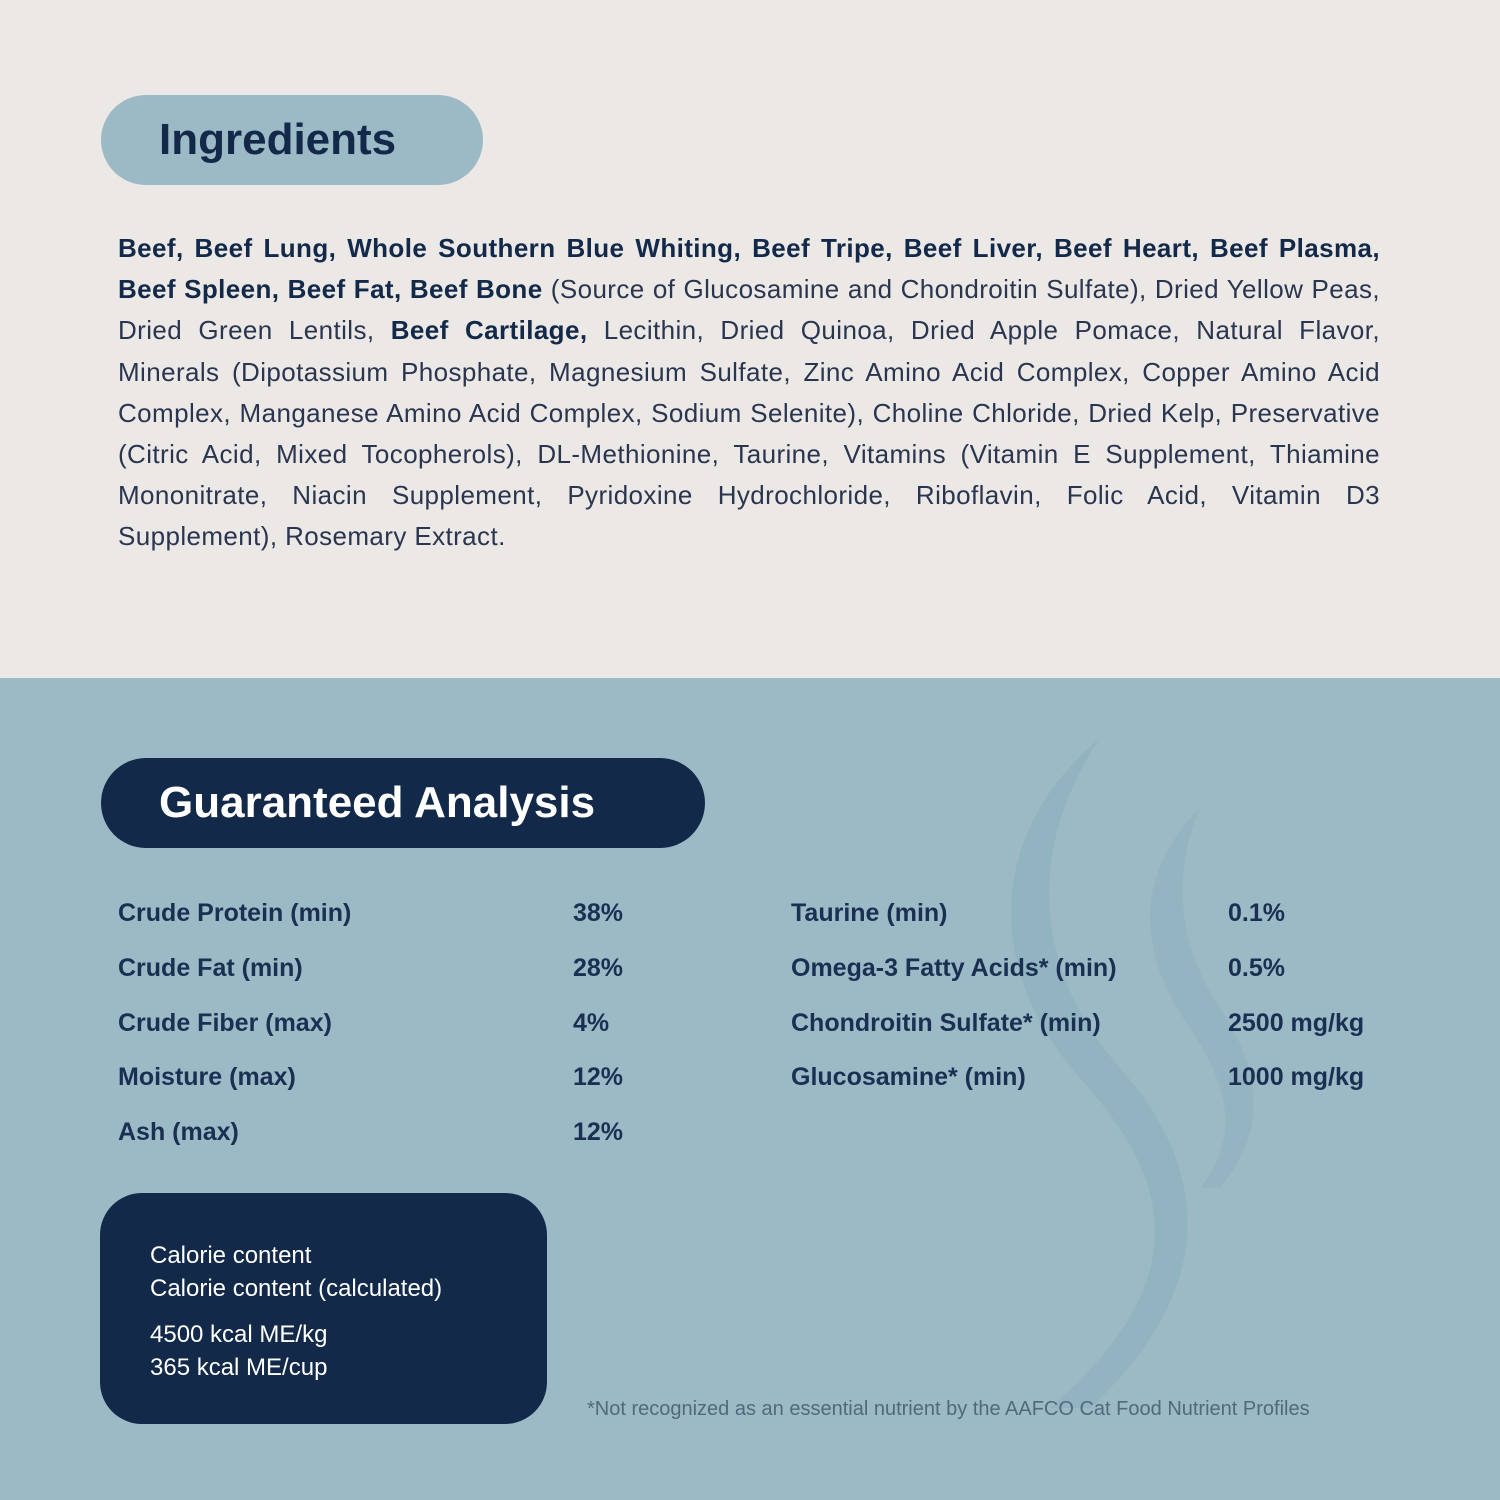 Image resolution: width=1500 pixels, height=1500 pixels. Describe the element at coordinates (908, 1077) in the screenshot. I see `analysis-label: Glucosamine* (min)` at that location.